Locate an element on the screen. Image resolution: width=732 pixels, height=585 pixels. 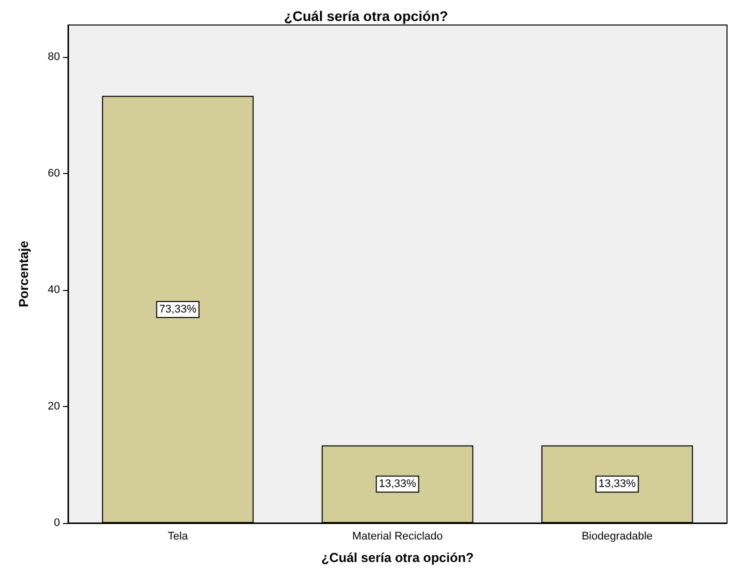
x-tick-label: Tela is located at coordinates (178, 536).